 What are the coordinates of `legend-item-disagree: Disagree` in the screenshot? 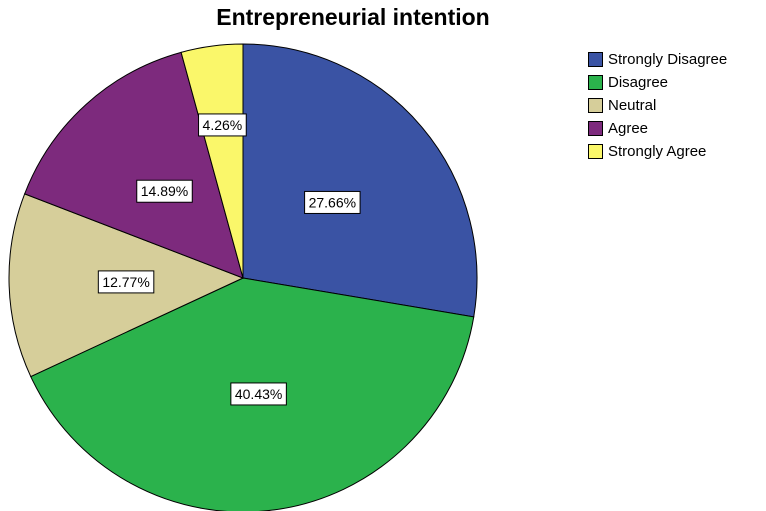 It's located at (657, 82).